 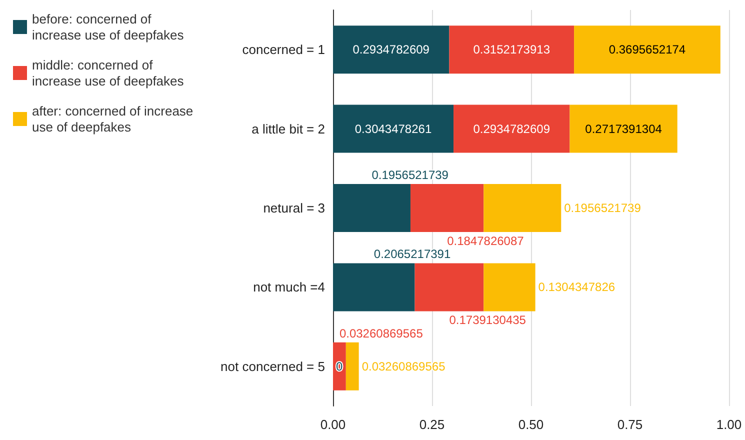 I want to click on x-tick-label: 1.00, so click(x=729, y=424).